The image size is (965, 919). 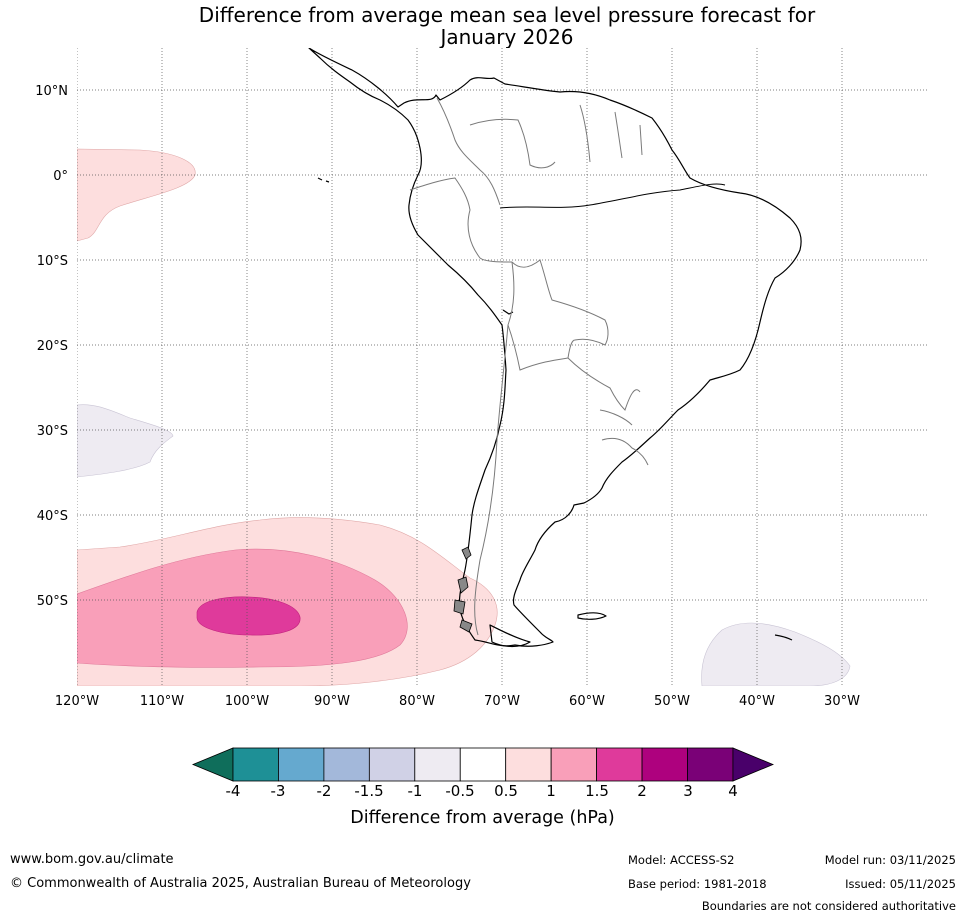 I want to click on lat-tick: 10°S, so click(x=52, y=261).